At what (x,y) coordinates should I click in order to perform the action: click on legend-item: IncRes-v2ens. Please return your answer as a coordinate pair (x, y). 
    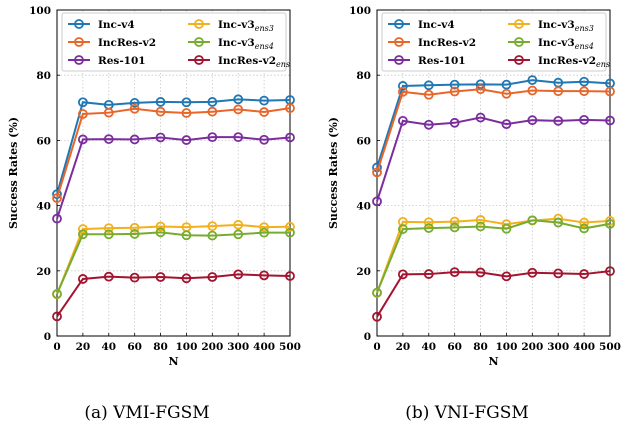
    Looking at the image, I should click on (239, 62).